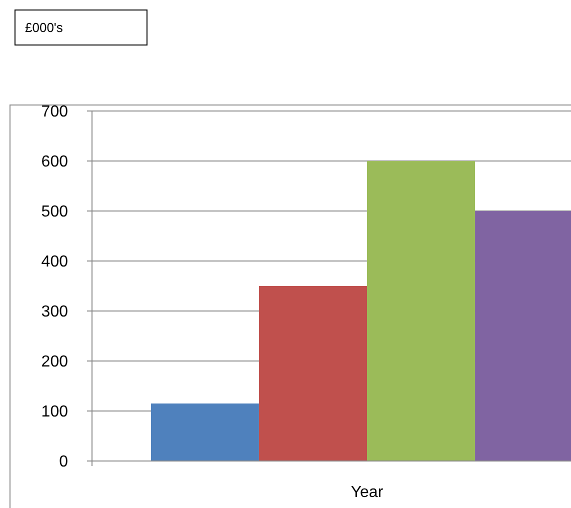  I want to click on y-tick-label: 600, so click(54, 162).